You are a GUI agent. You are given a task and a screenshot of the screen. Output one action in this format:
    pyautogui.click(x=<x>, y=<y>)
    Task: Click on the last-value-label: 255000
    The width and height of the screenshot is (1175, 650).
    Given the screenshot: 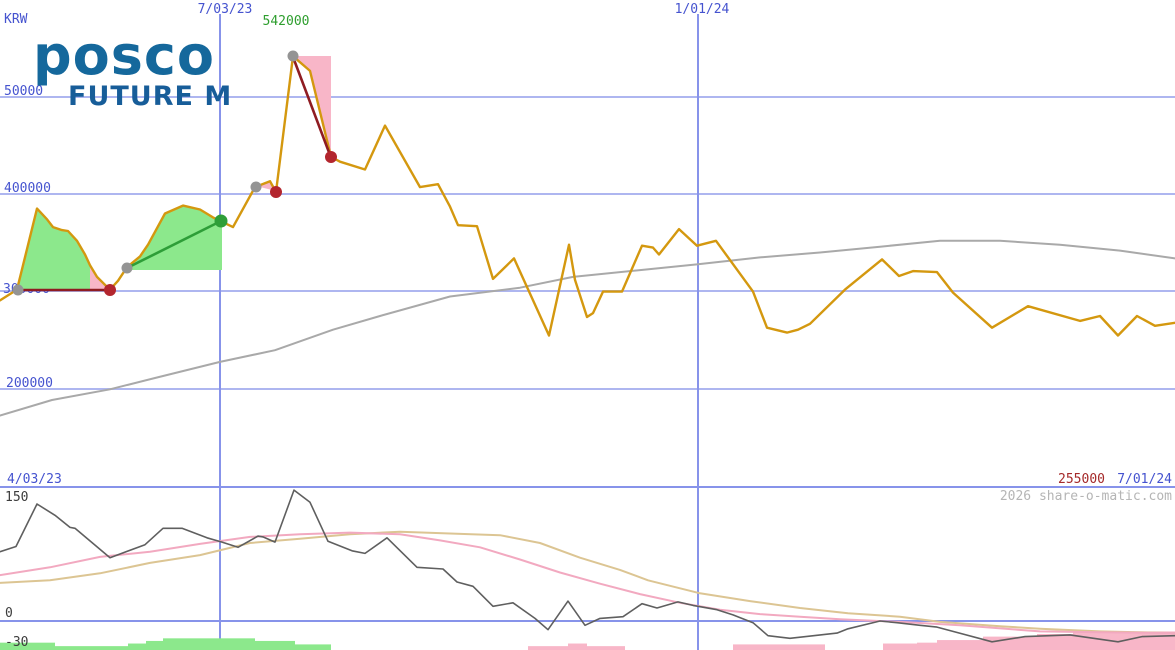 What is the action you would take?
    pyautogui.click(x=1081, y=479)
    